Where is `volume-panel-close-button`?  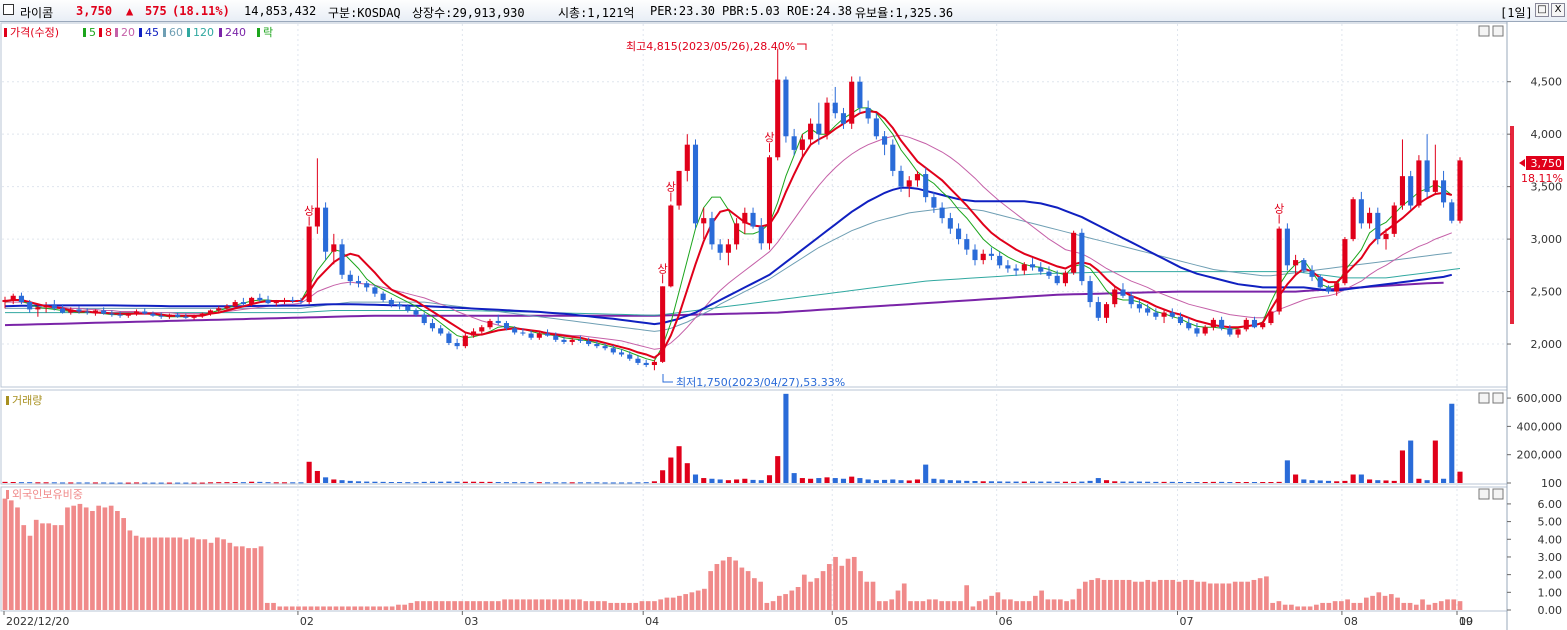 volume-panel-close-button is located at coordinates (1498, 398).